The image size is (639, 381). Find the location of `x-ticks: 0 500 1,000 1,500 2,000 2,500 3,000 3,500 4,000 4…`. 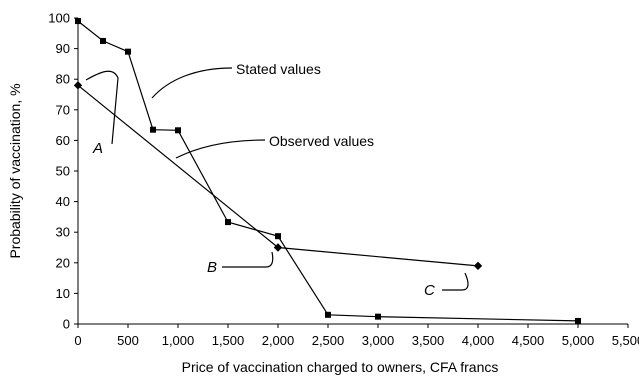

x-ticks: 0 500 1,000 1,500 2,000 2,500 3,000 3,500 4,000 4… is located at coordinates (356, 336).